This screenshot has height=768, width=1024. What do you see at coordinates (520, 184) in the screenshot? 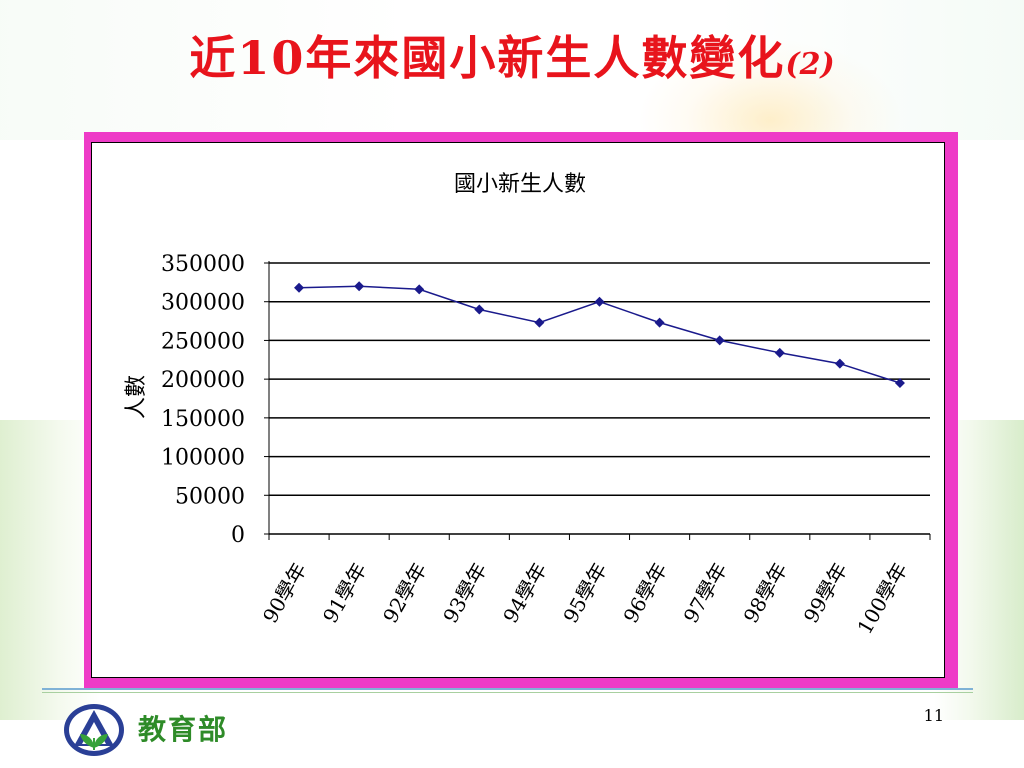
I see `chart-title: 國小新生人數` at bounding box center [520, 184].